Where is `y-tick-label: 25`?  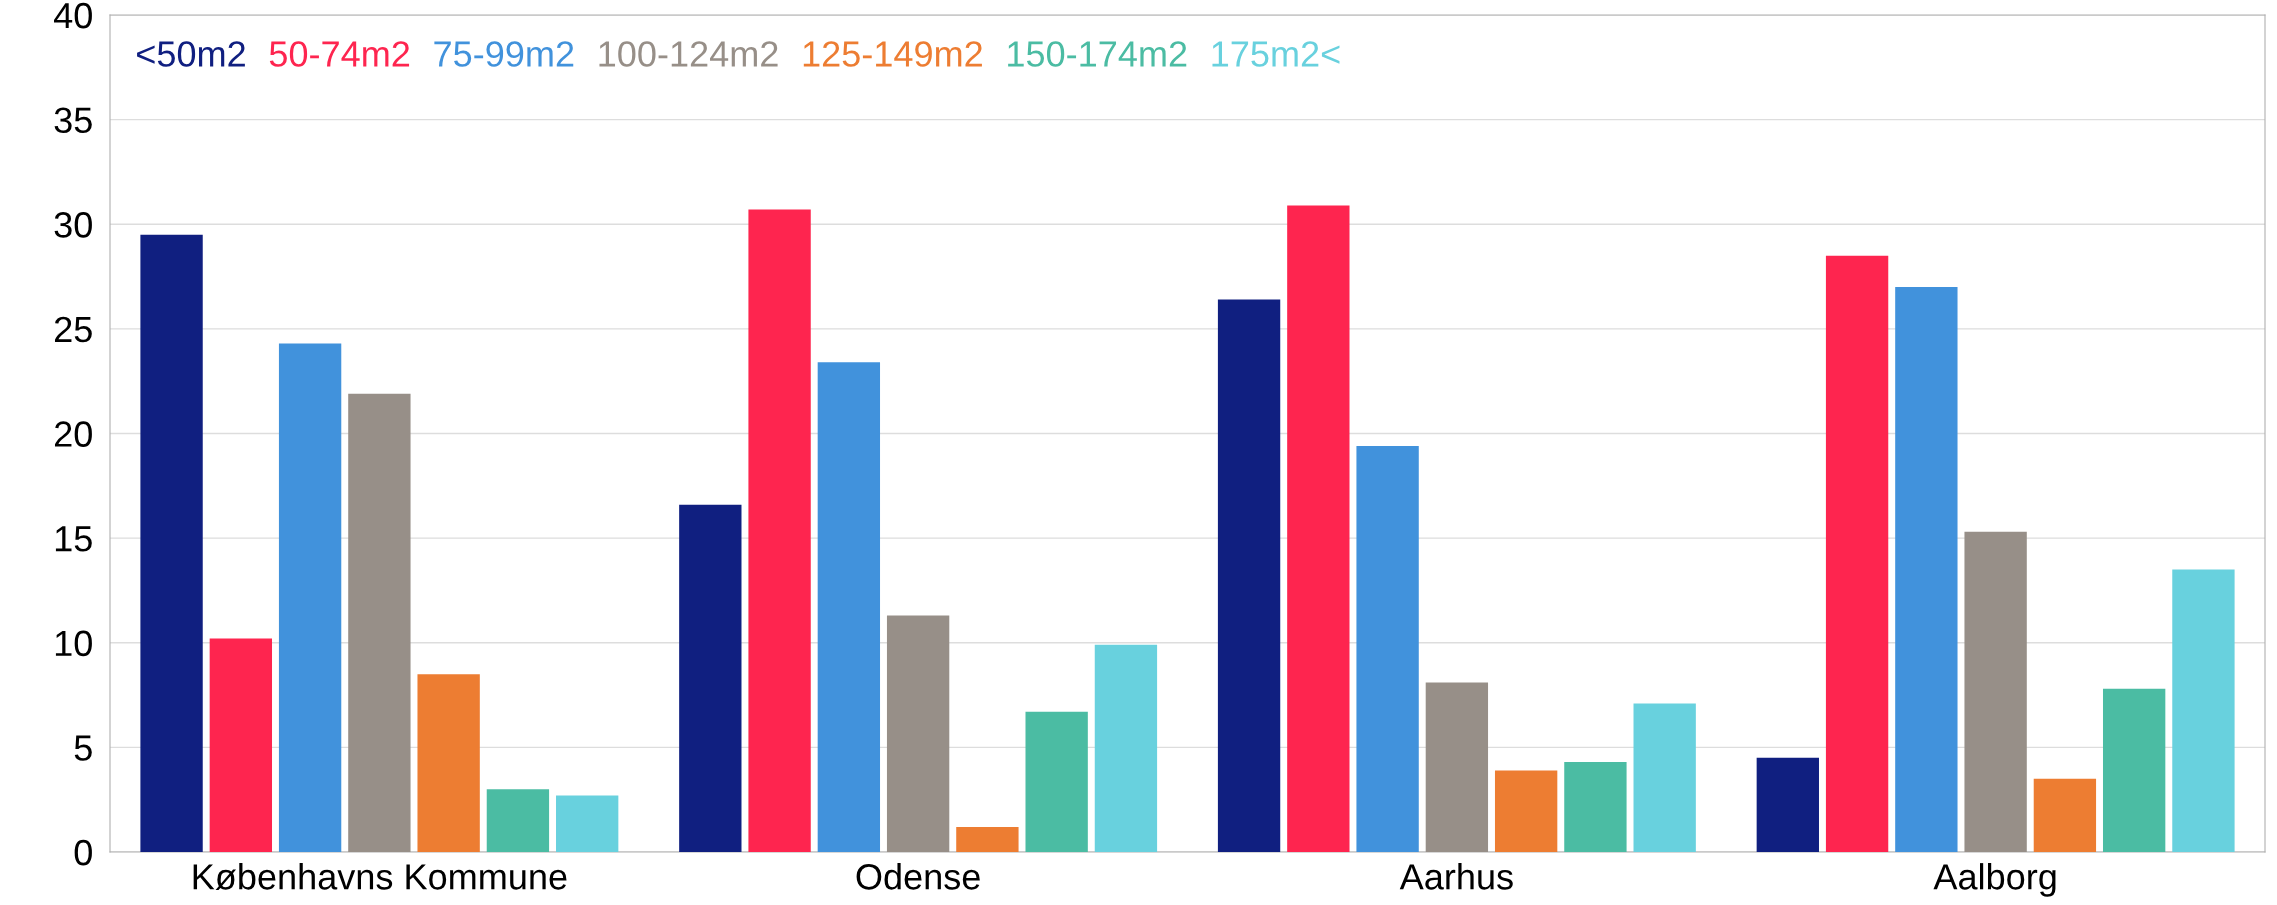 y-tick-label: 25 is located at coordinates (73, 329).